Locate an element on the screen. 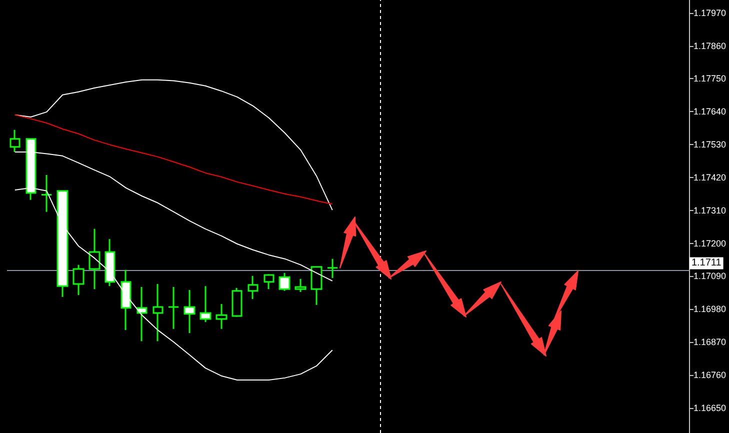  ref-line-label: 1.1711 is located at coordinates (706, 263).